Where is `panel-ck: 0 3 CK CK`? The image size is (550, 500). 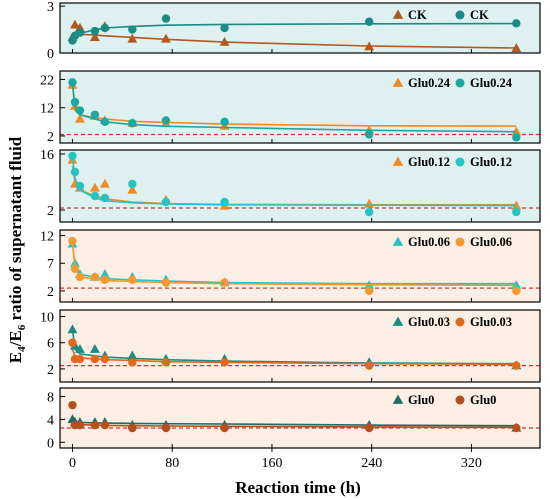 panel-ck: 0 3 CK CK is located at coordinates (294, 31).